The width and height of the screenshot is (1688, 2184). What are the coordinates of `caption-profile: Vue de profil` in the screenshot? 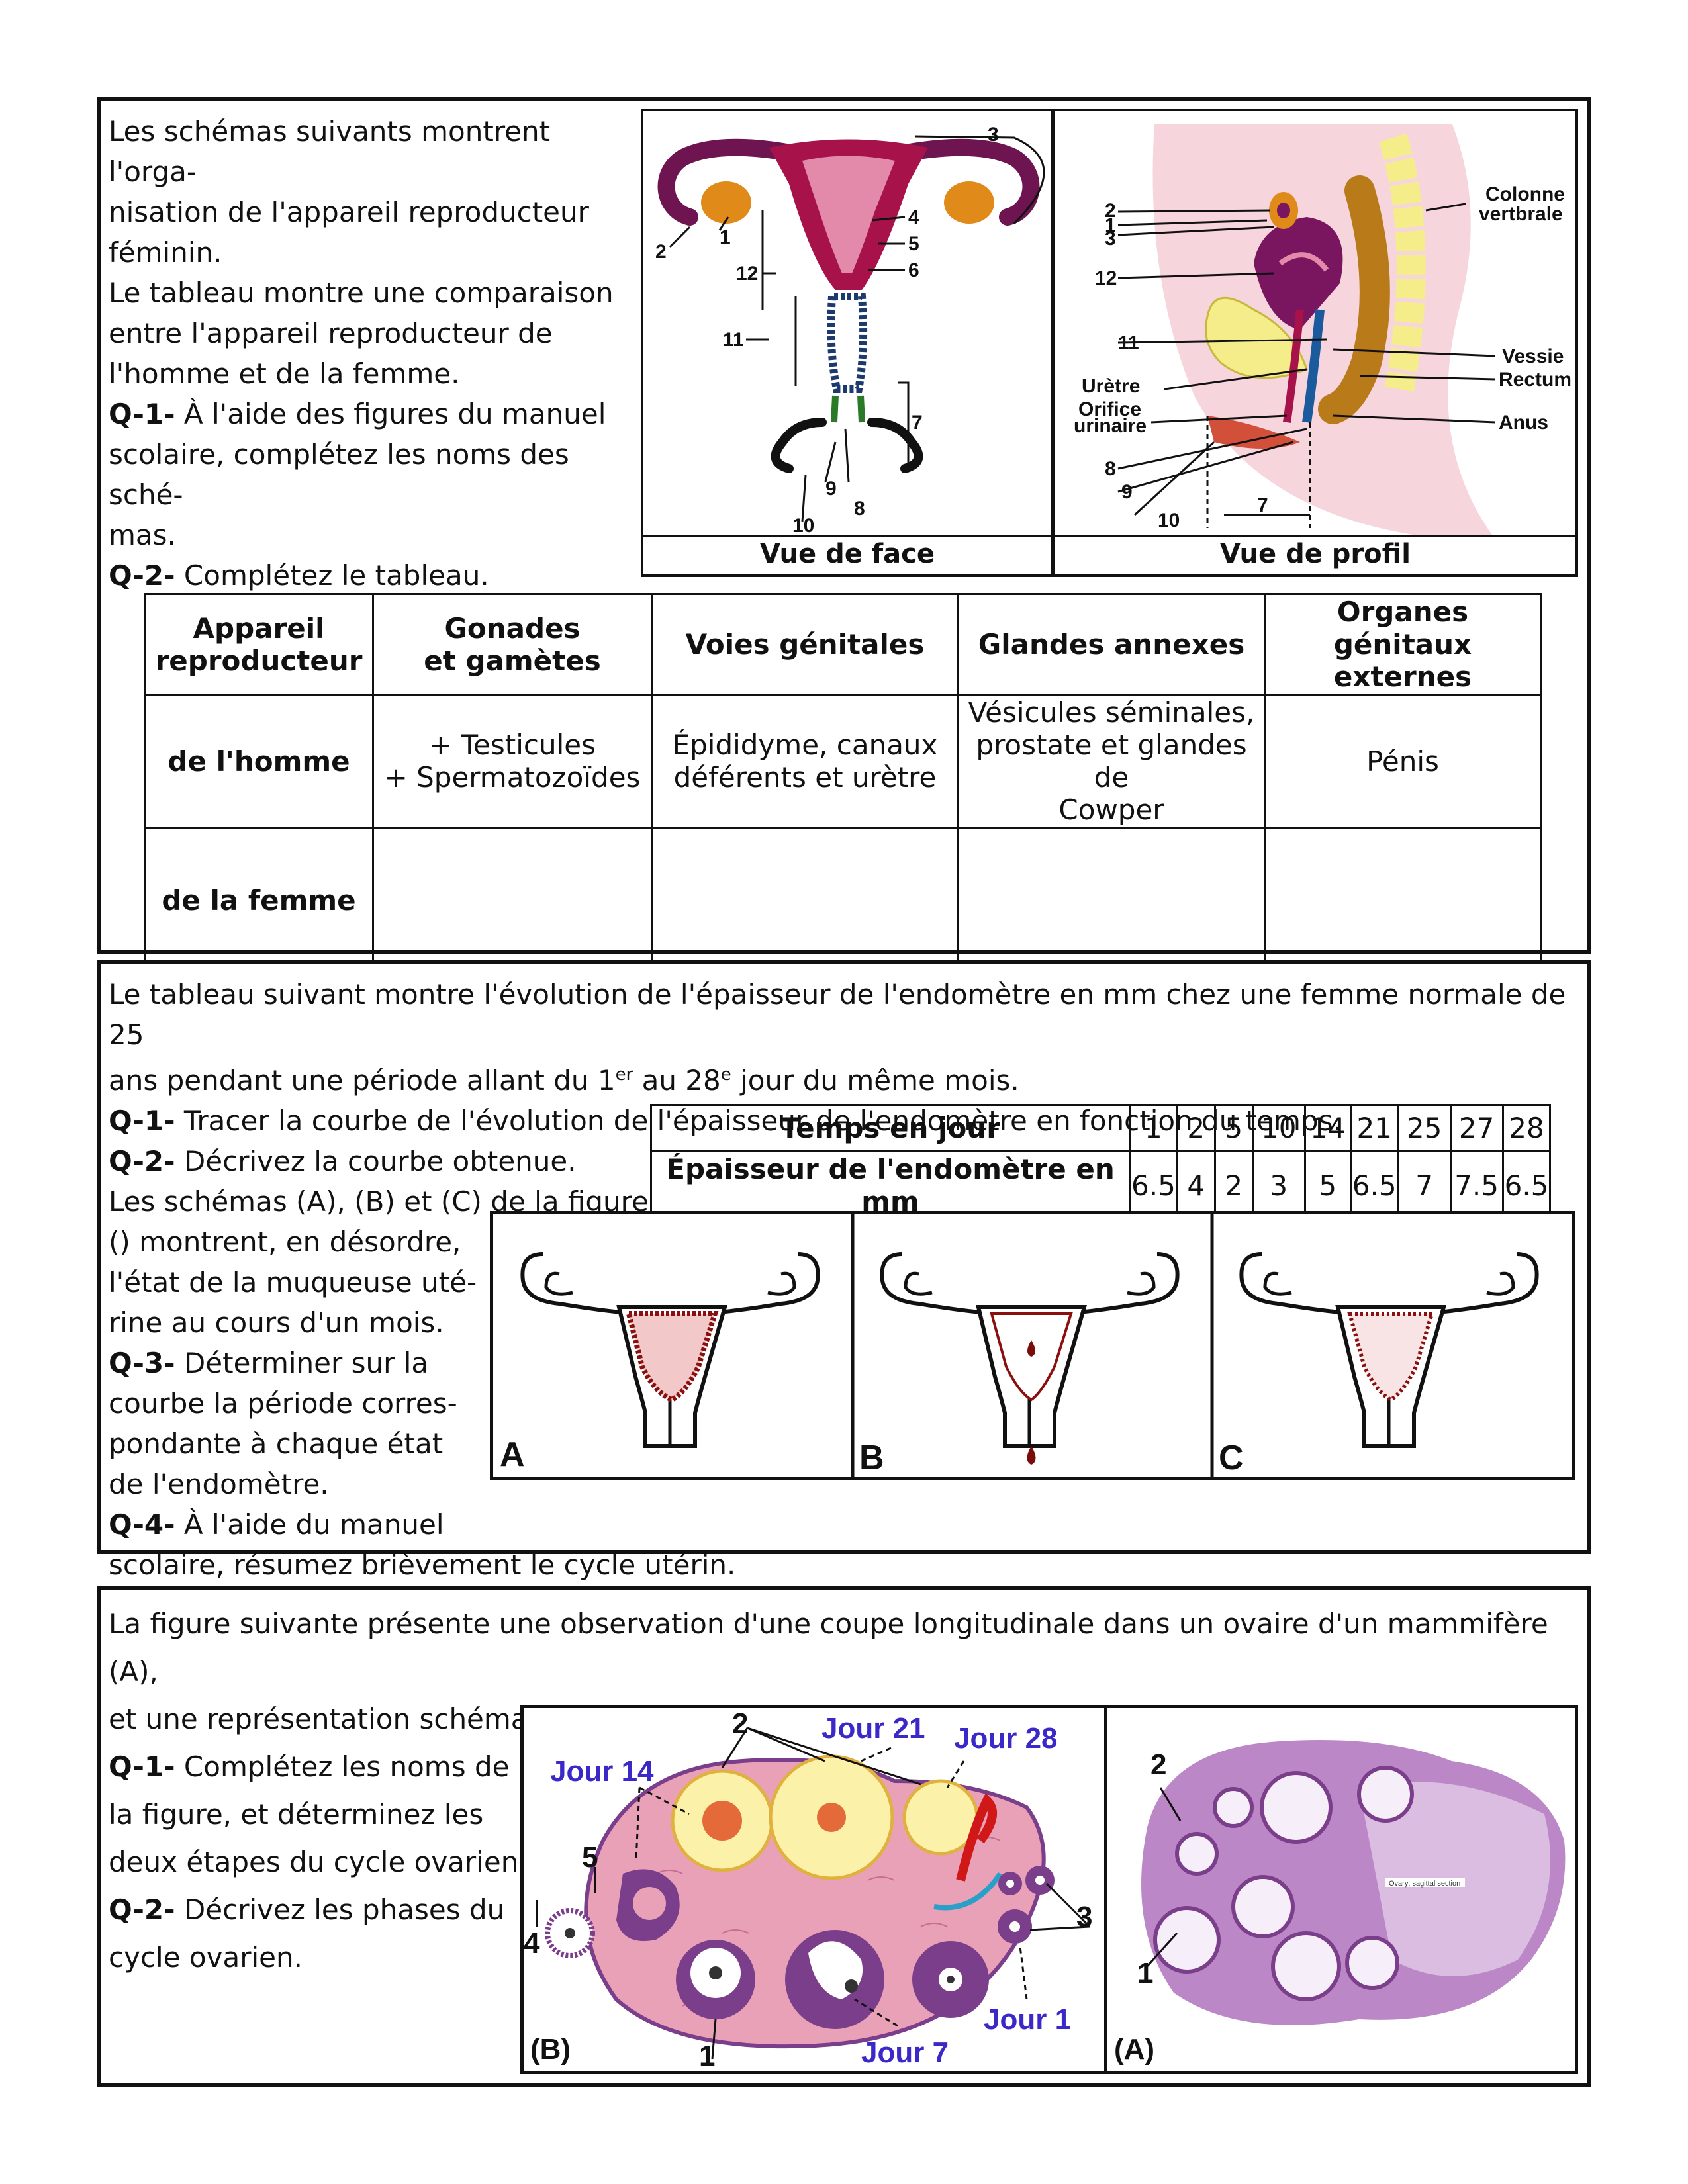 It's located at (1315, 554).